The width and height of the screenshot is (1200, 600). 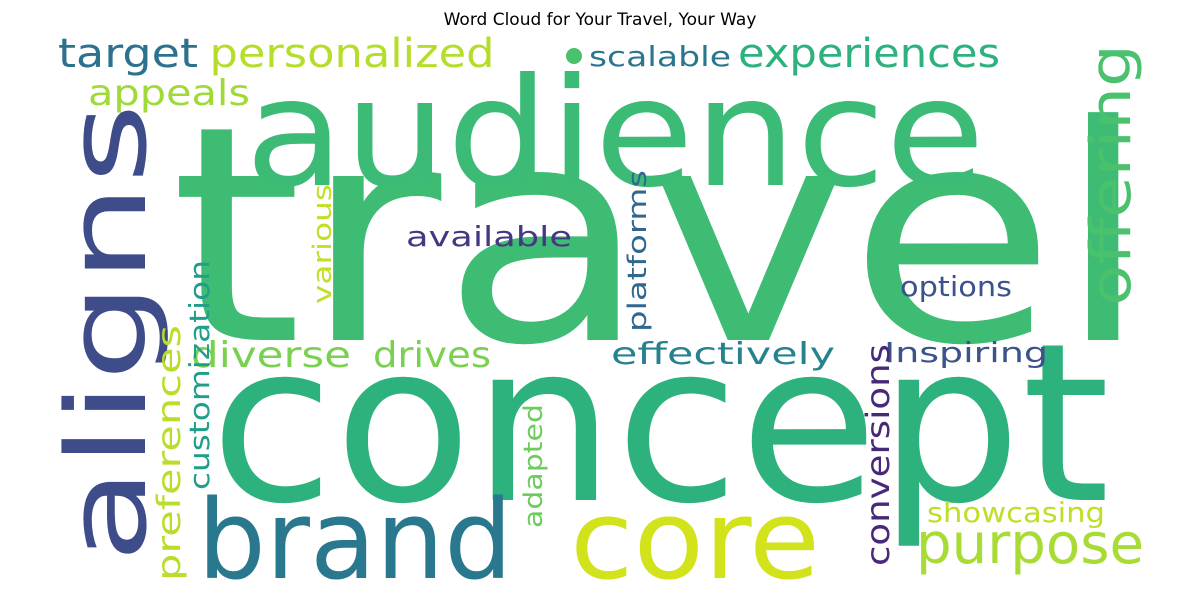 What do you see at coordinates (600, 20) in the screenshot?
I see `chart-title: Word Cloud for Your Travel, Your Way` at bounding box center [600, 20].